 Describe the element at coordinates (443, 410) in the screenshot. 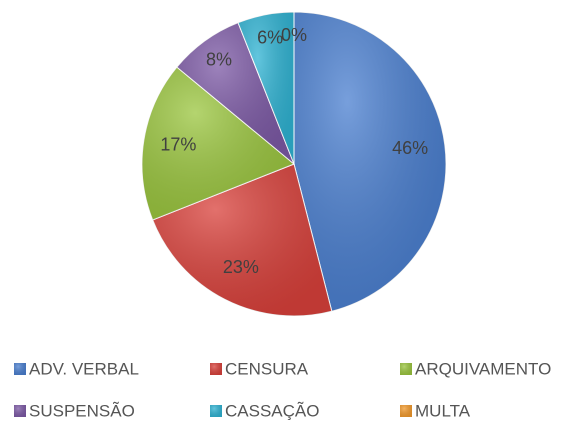

I see `legend-label: MULTA` at that location.